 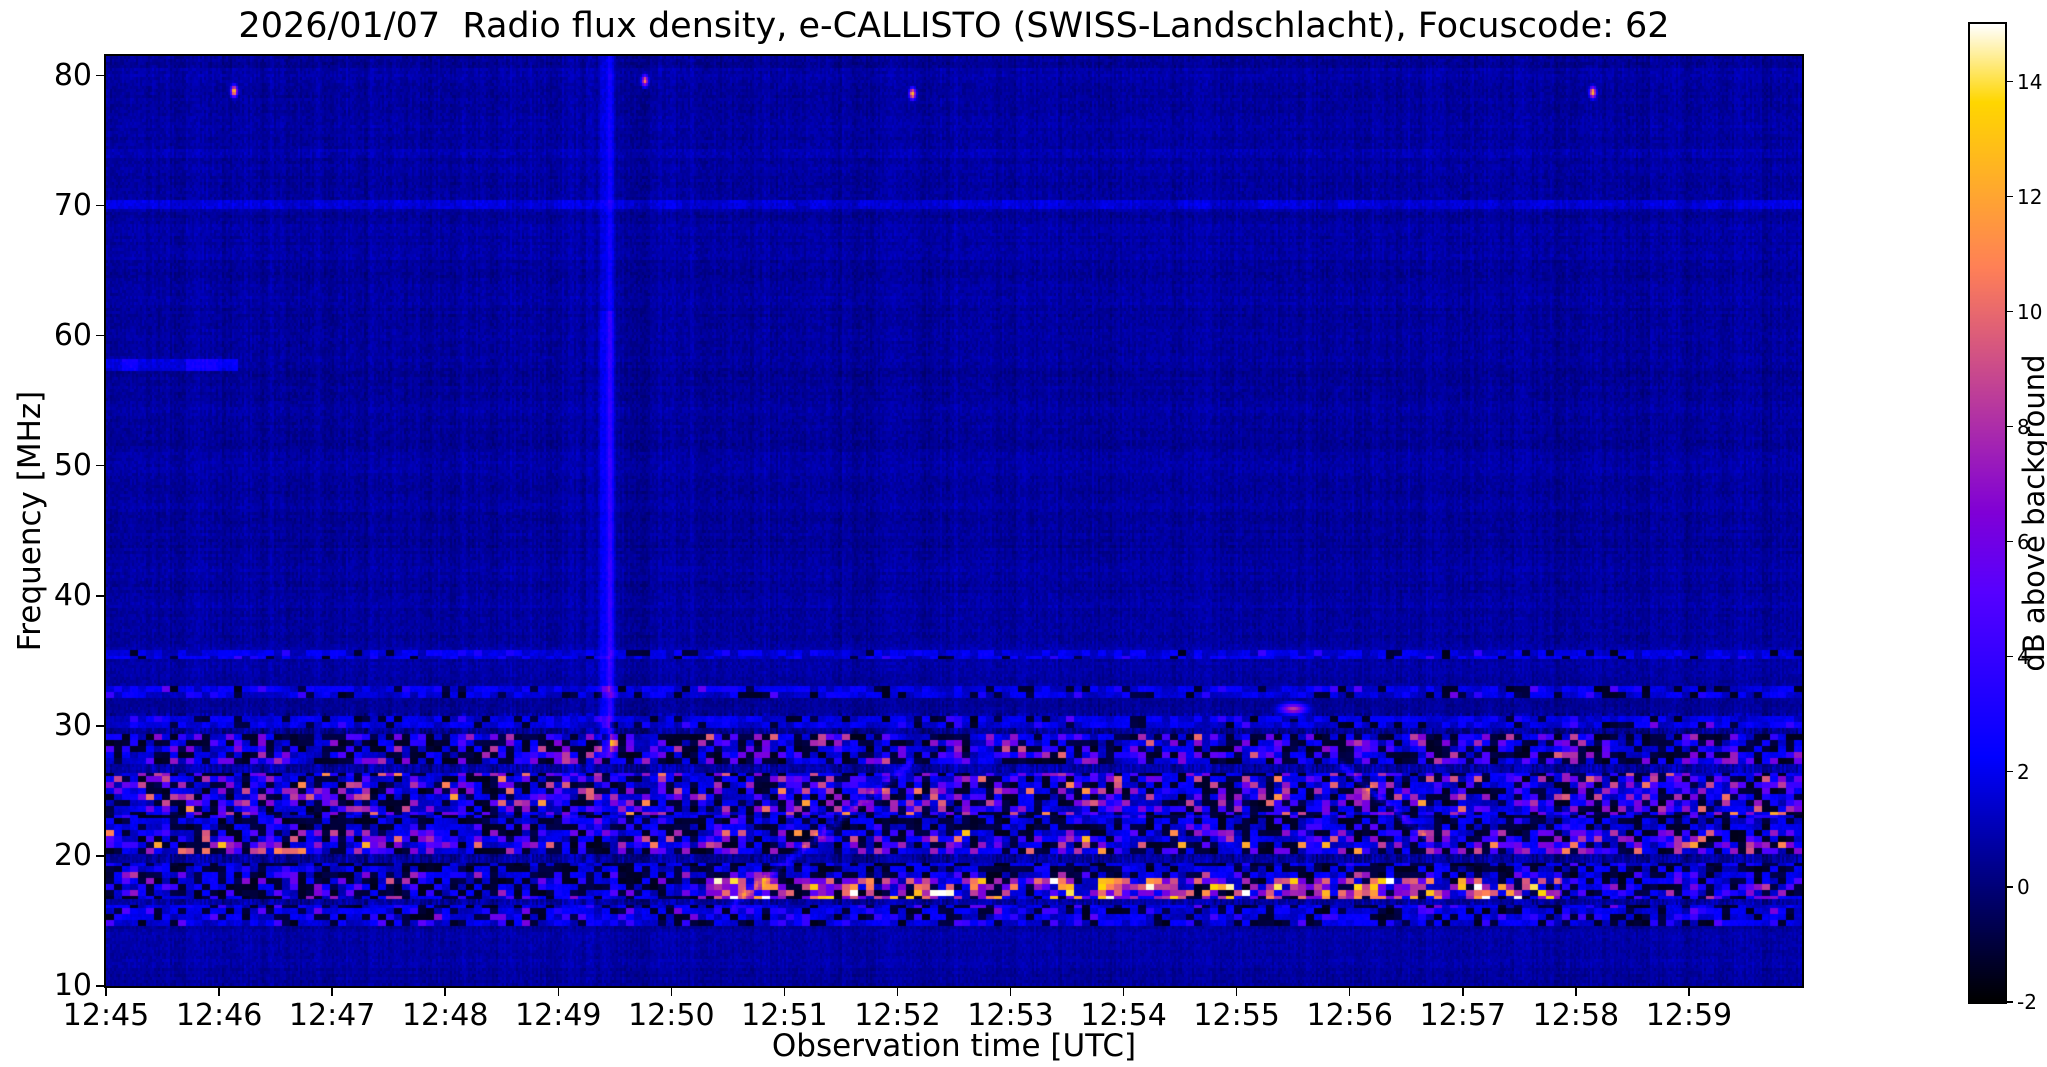 What do you see at coordinates (954, 1046) in the screenshot?
I see `x-axis-label: Observation time [UTC]` at bounding box center [954, 1046].